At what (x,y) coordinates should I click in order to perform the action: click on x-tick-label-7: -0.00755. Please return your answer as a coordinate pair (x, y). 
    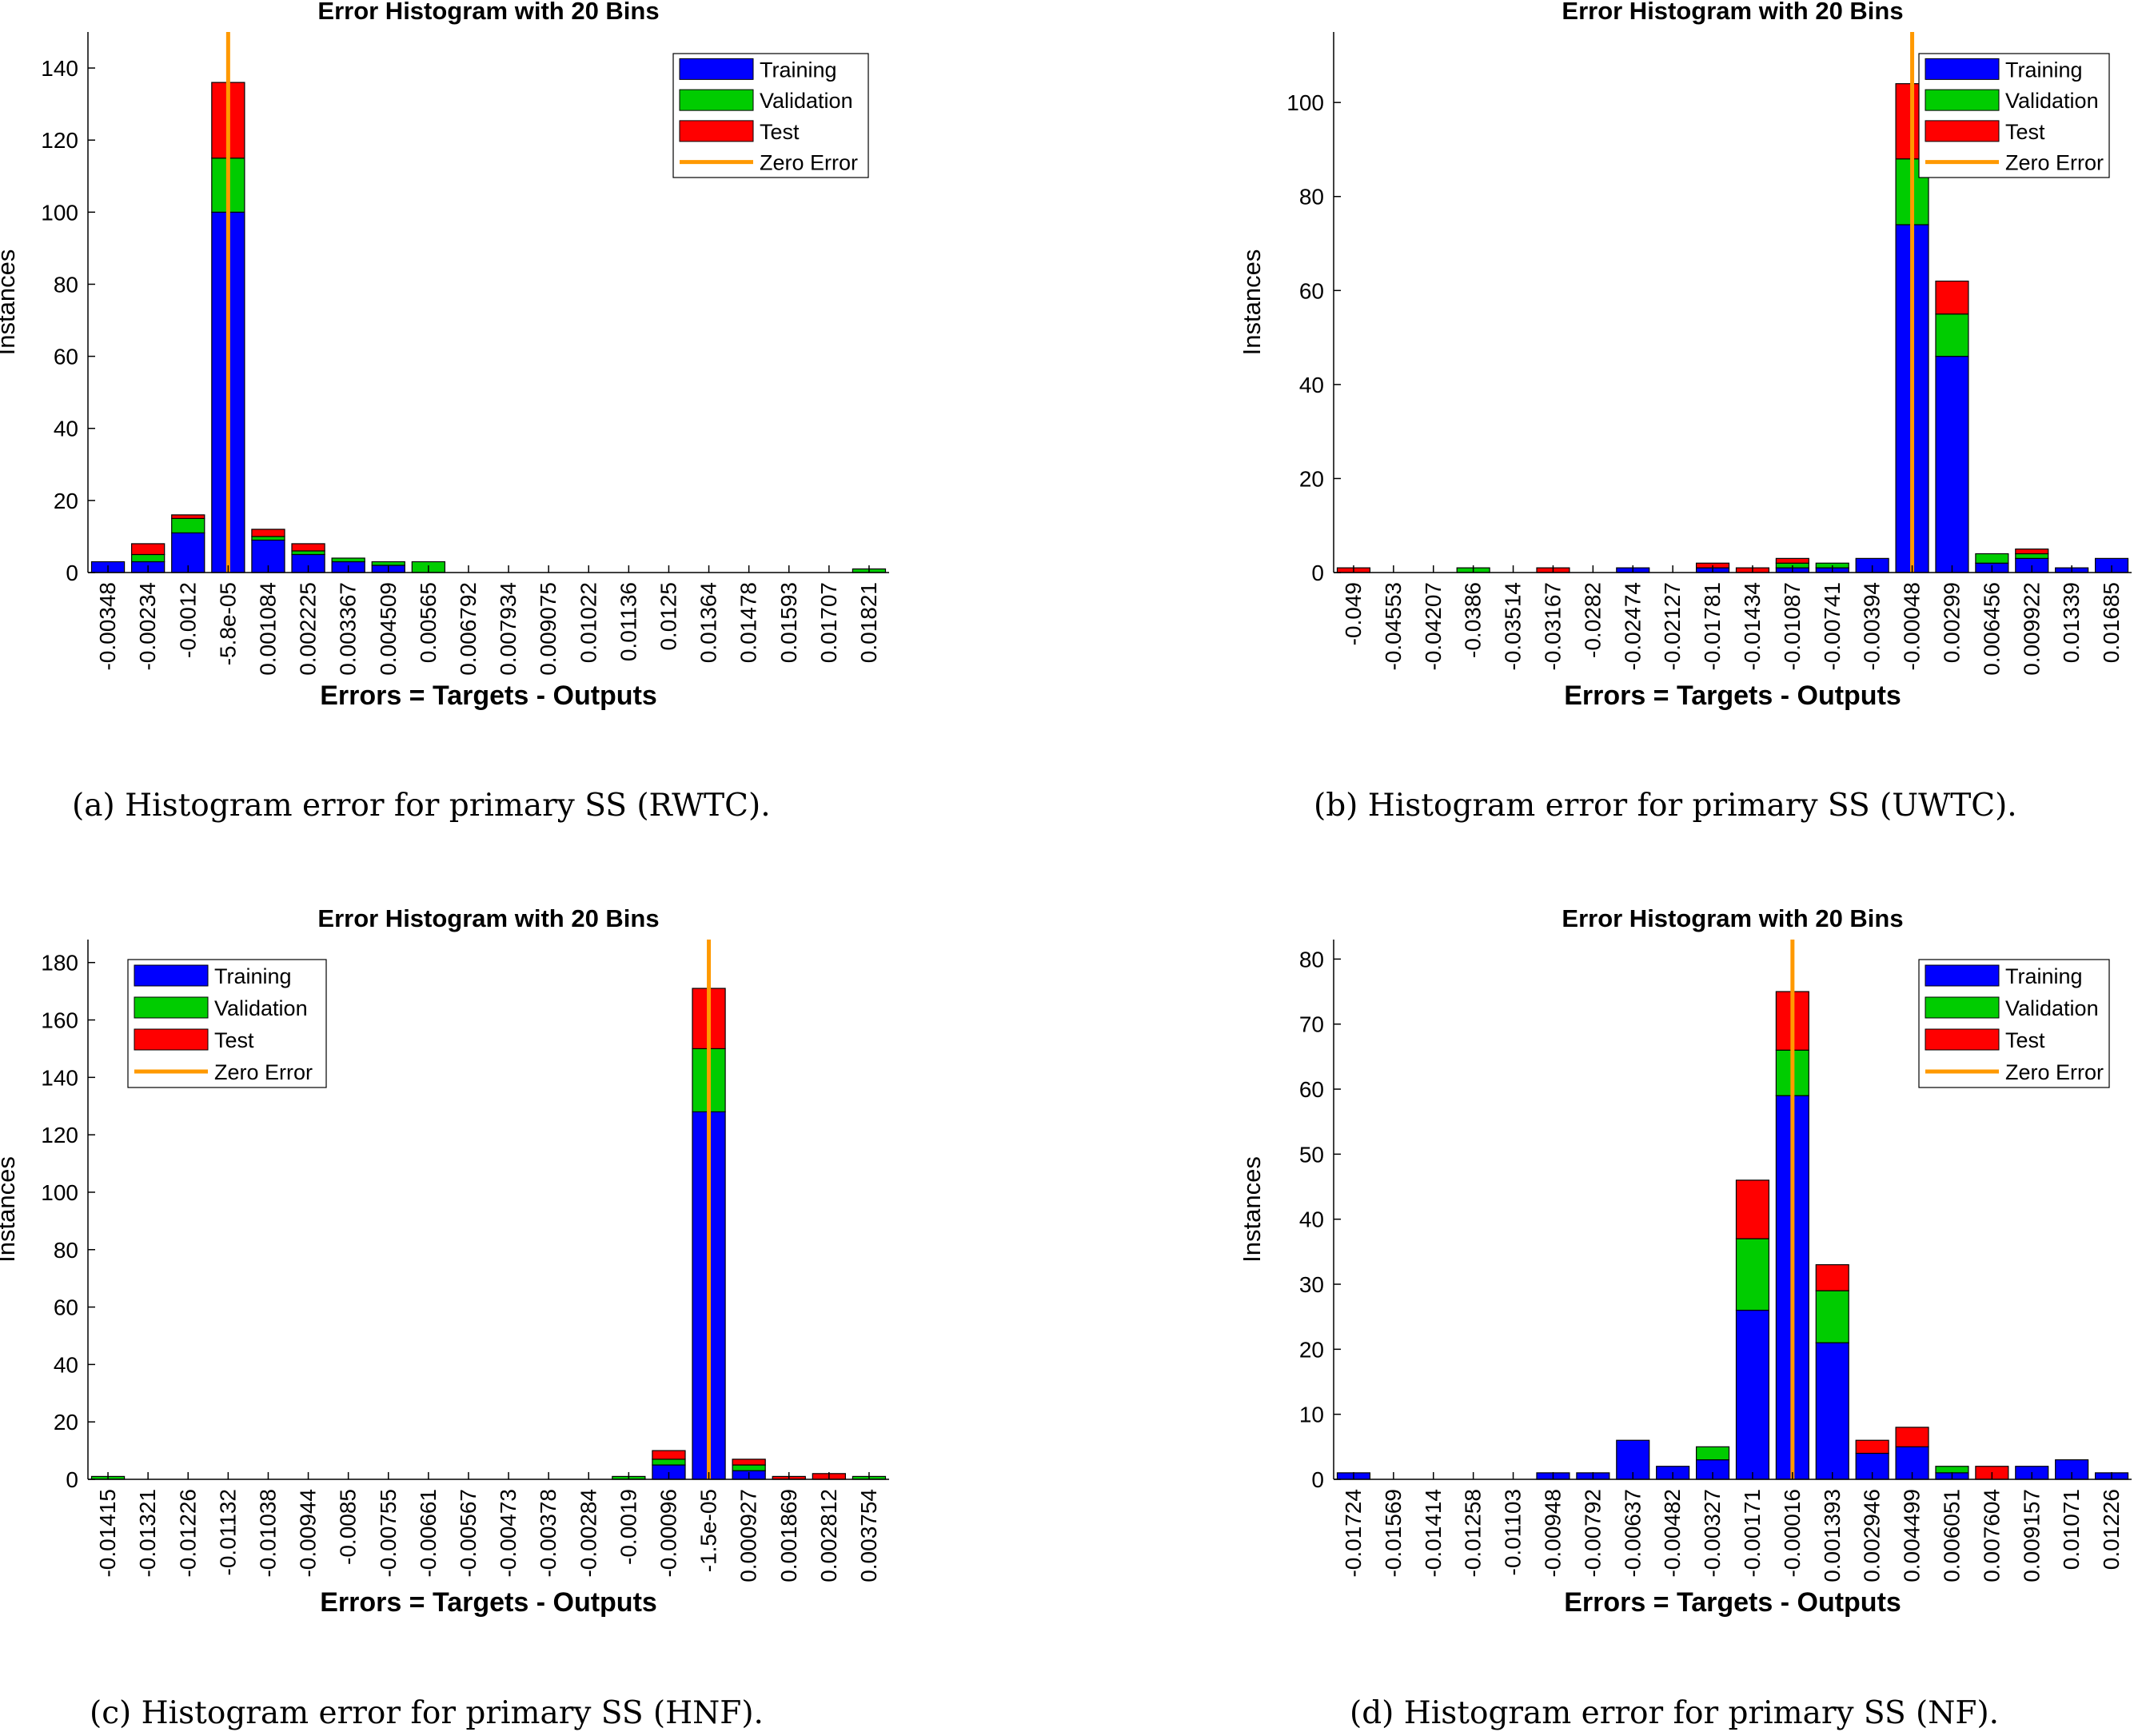
    Looking at the image, I should click on (388, 1533).